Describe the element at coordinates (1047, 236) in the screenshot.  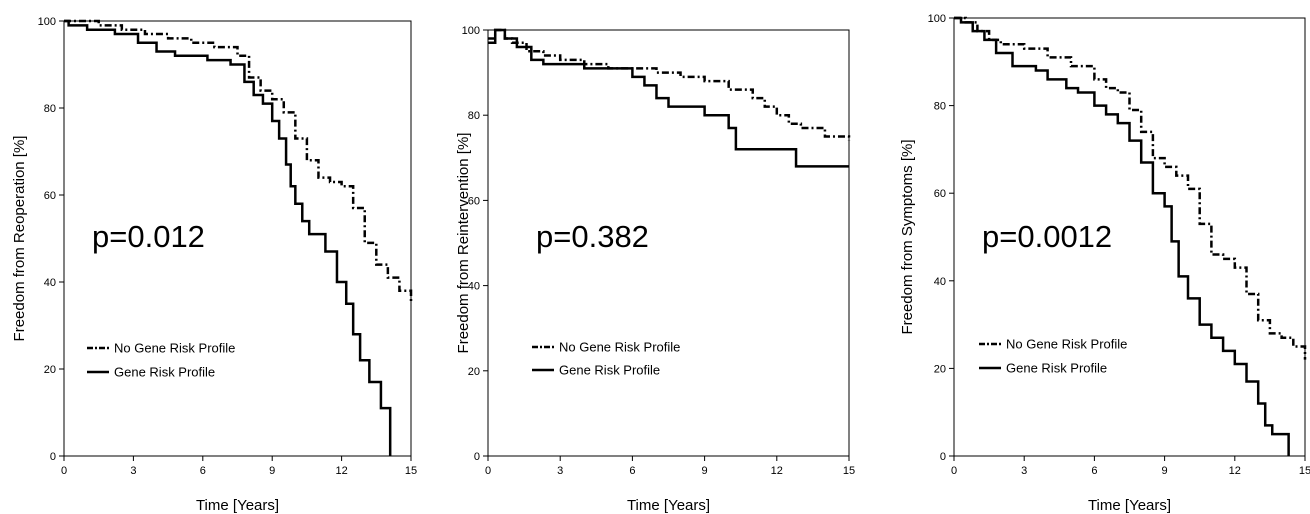
I see `p-value-annotation: p=0.0012` at that location.